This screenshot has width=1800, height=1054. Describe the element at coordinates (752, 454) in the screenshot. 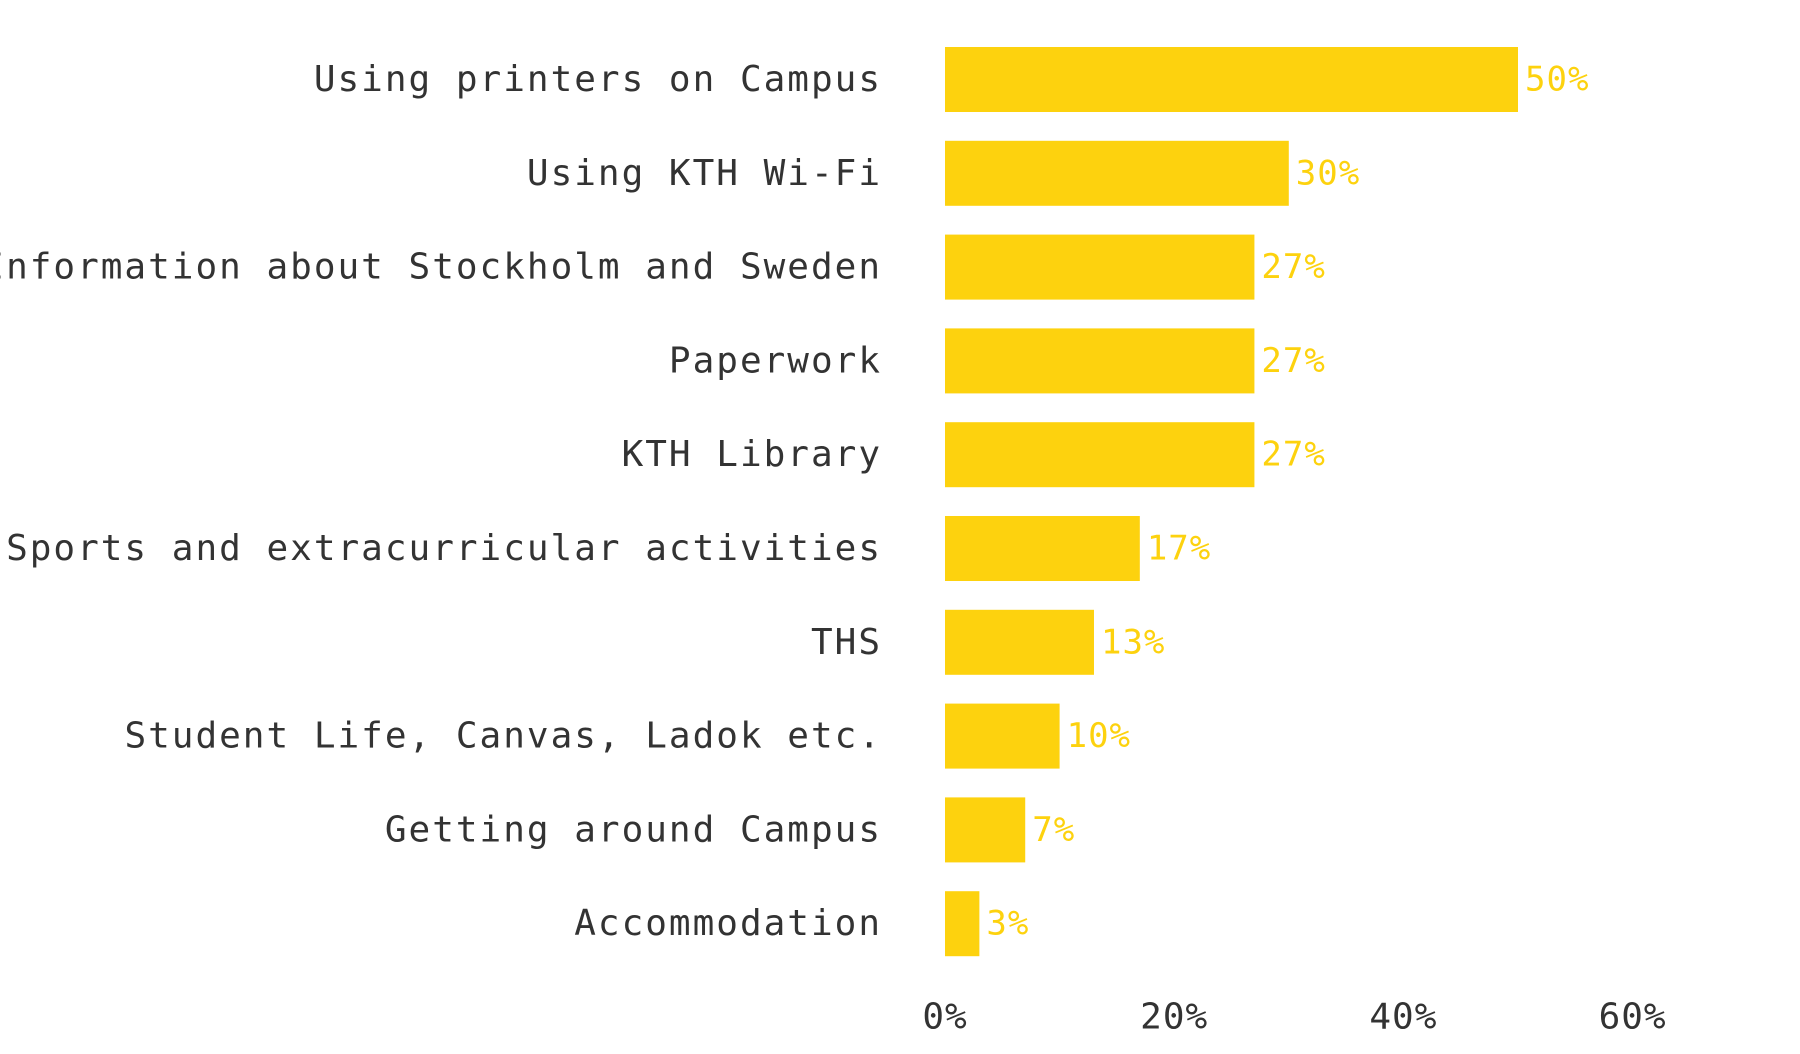

I see `category-label-4: KTH Library` at that location.